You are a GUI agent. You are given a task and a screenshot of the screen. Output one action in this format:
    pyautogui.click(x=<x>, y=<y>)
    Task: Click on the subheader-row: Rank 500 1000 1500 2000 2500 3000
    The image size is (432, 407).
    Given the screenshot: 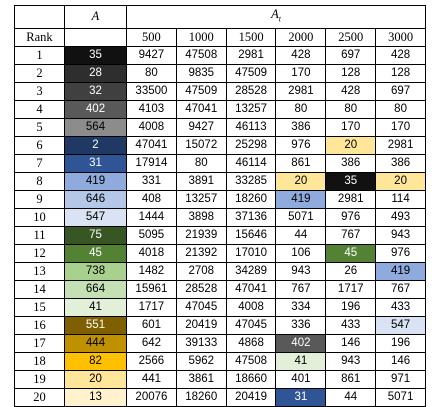 What is the action you would take?
    pyautogui.click(x=220, y=37)
    